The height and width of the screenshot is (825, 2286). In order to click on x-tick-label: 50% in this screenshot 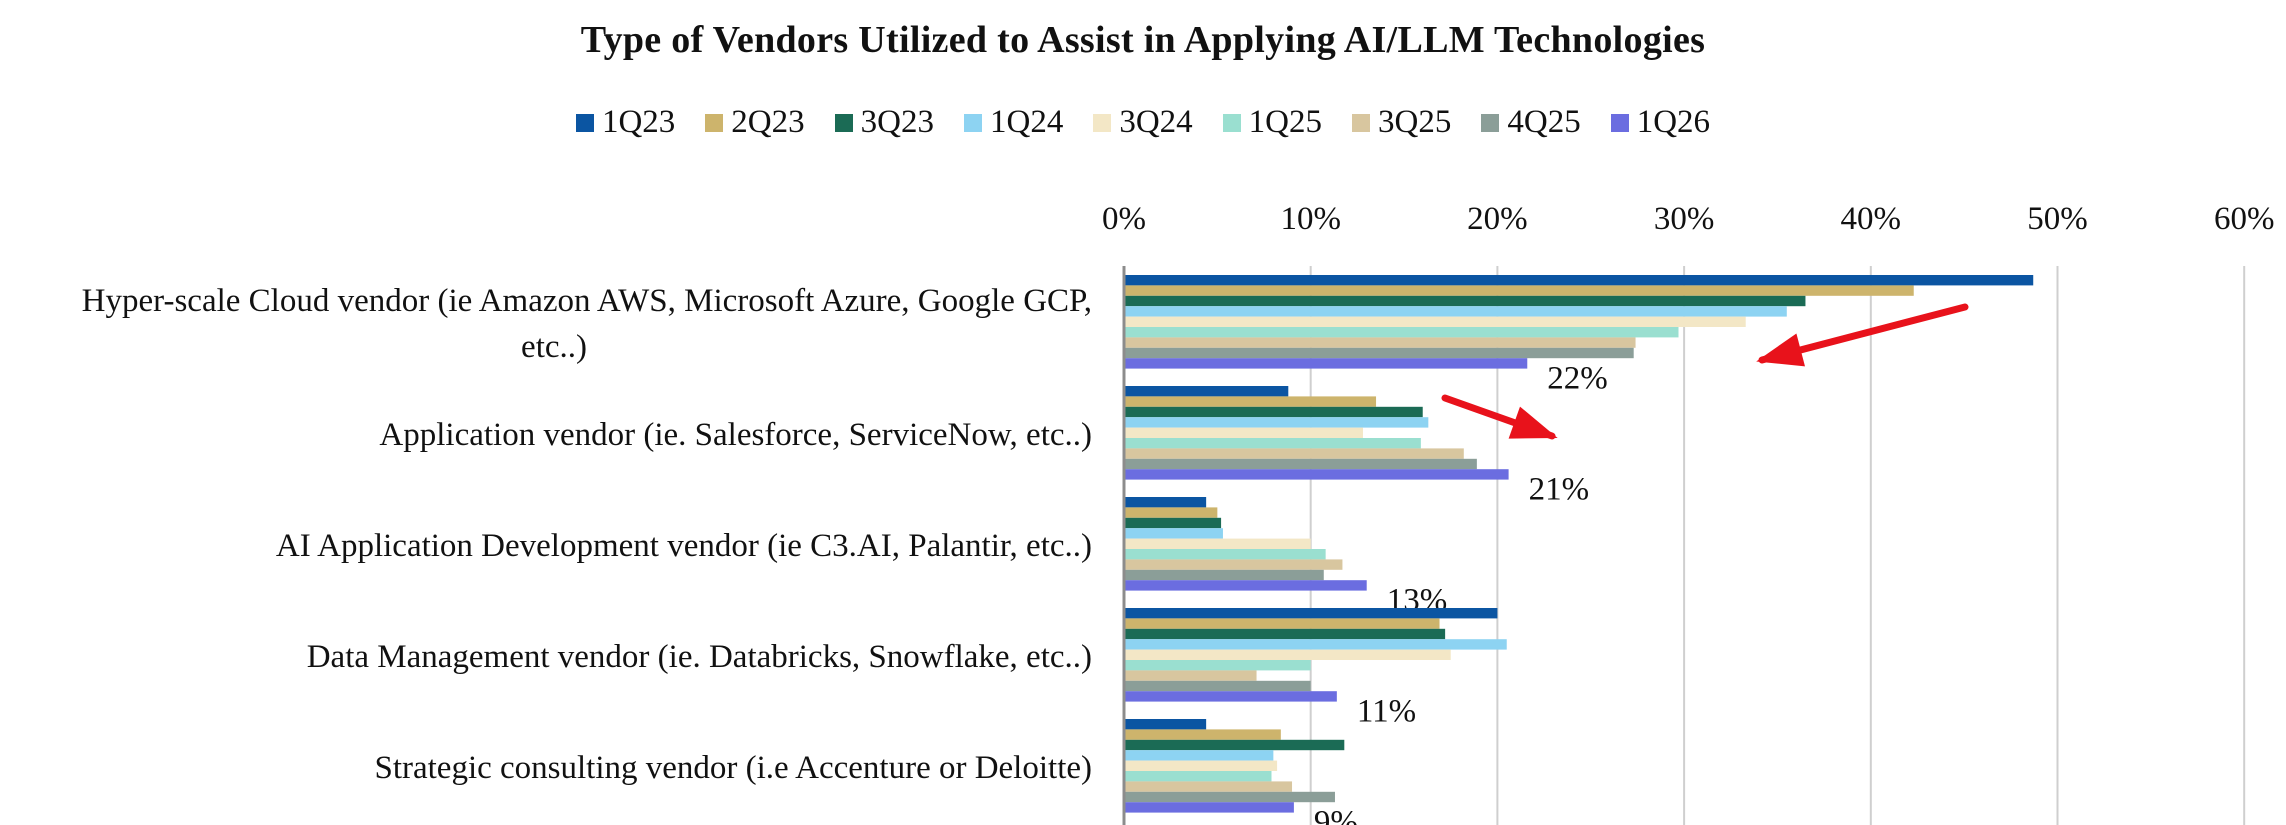, I will do `click(2057, 219)`.